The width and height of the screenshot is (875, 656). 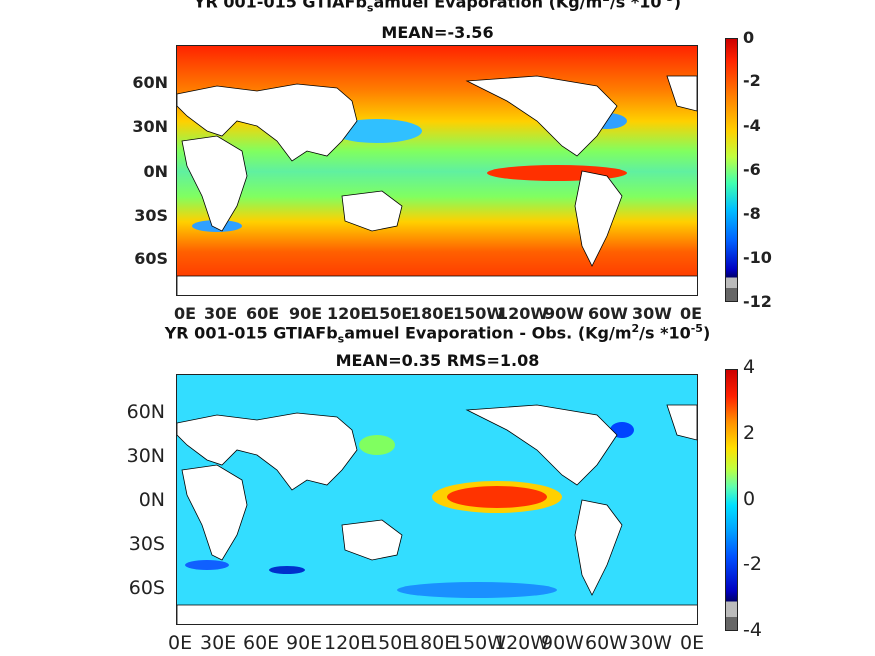 What do you see at coordinates (151, 258) in the screenshot?
I see `panel1-lat-60s: 60S` at bounding box center [151, 258].